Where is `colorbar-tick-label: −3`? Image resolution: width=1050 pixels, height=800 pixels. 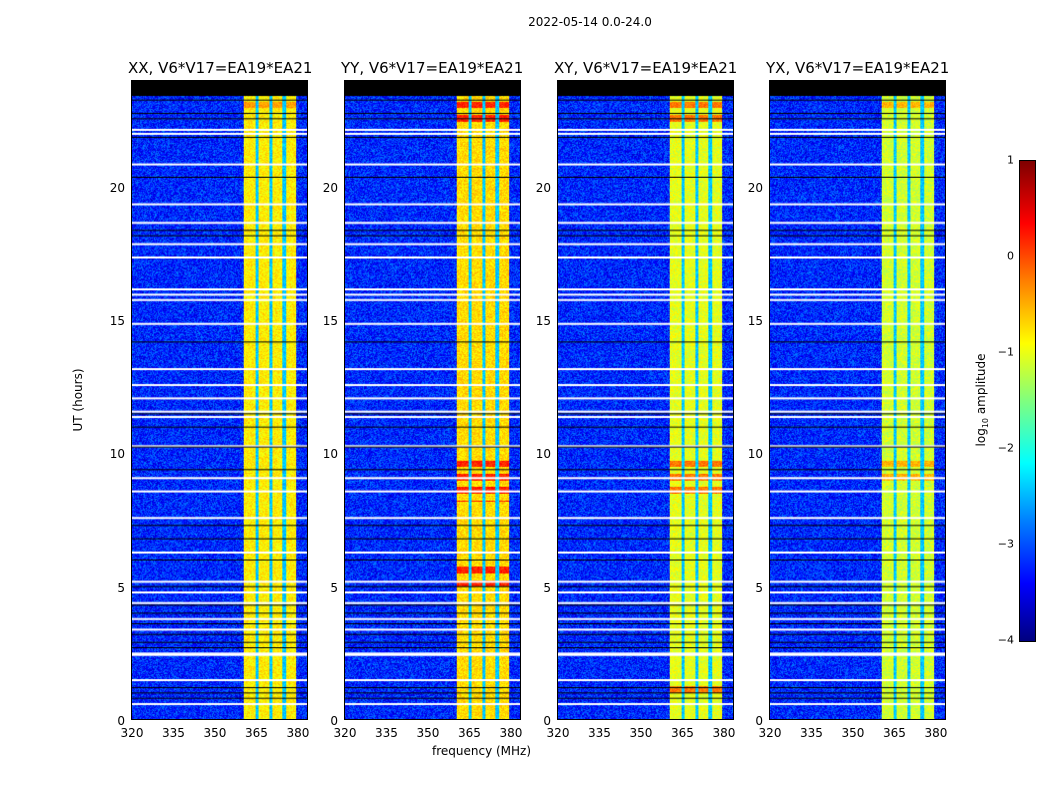
colorbar-tick-label: −3 is located at coordinates (1005, 544).